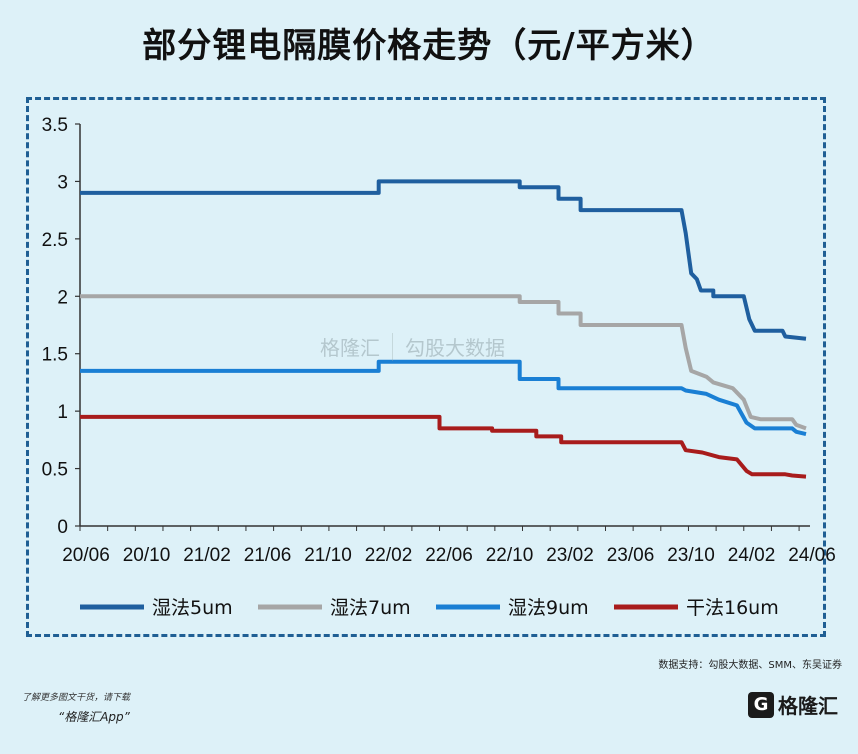 The height and width of the screenshot is (754, 858). What do you see at coordinates (750, 665) in the screenshot?
I see `data-source: 数据支持：勾股大数据、SMM、东吴证券` at bounding box center [750, 665].